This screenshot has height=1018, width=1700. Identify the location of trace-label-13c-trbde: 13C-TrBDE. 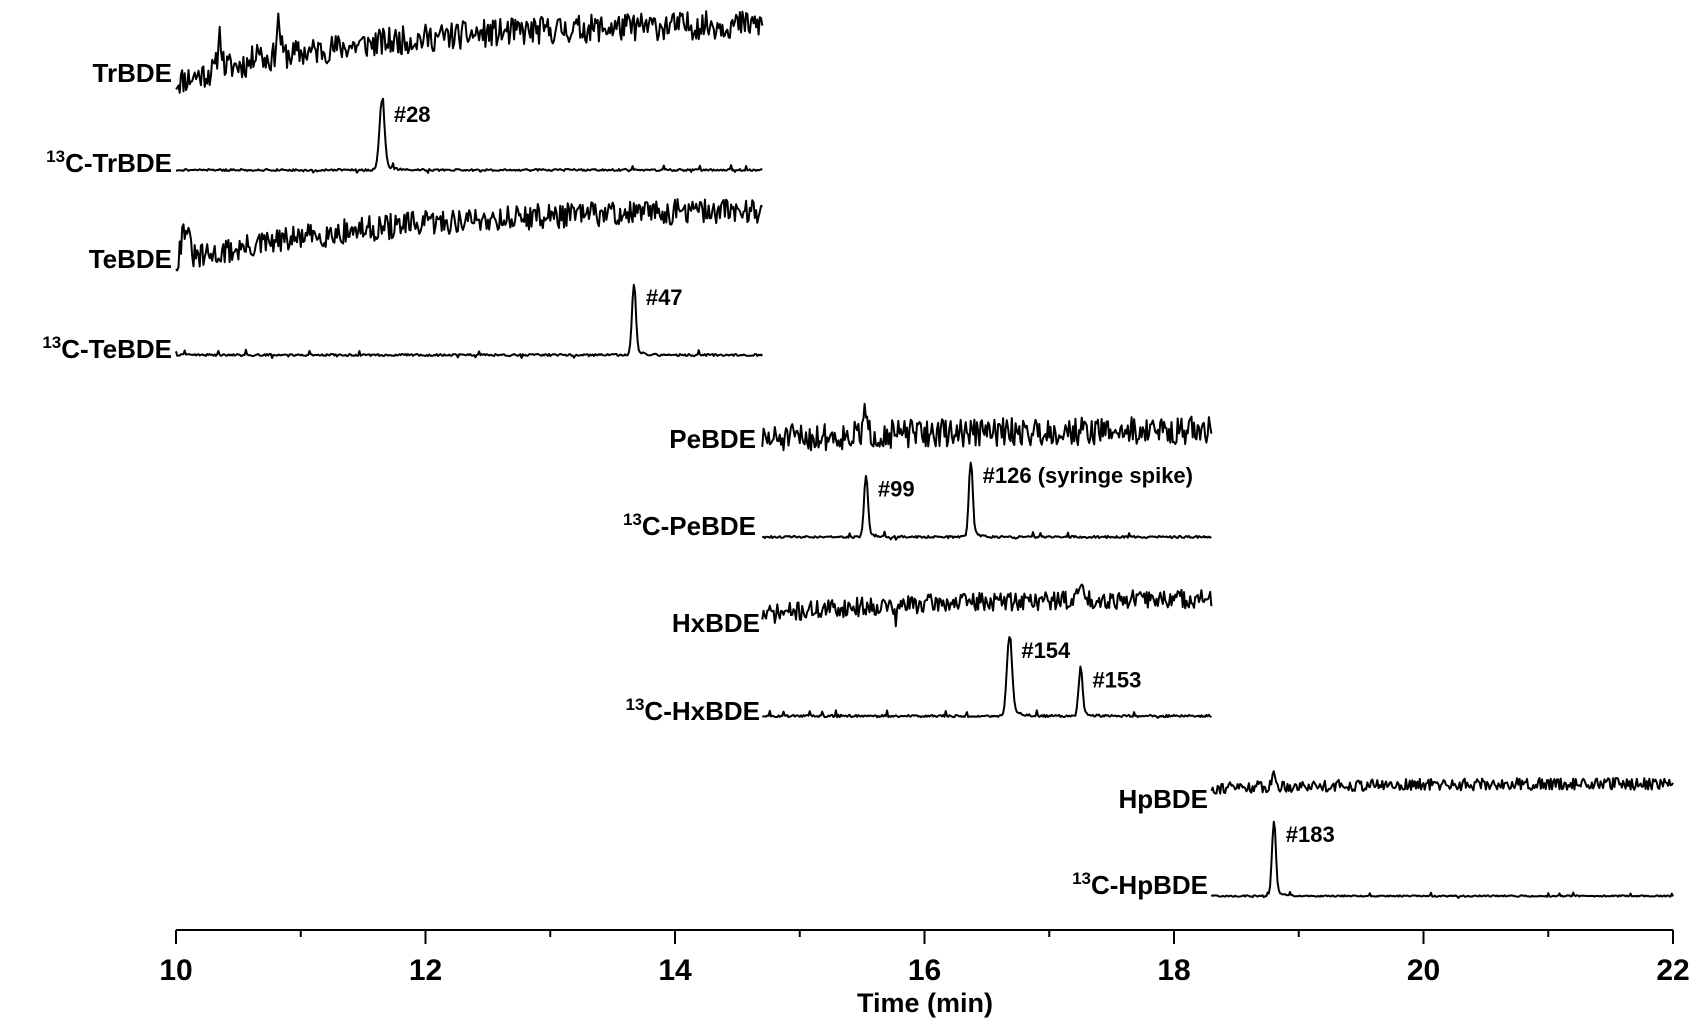
(109, 162).